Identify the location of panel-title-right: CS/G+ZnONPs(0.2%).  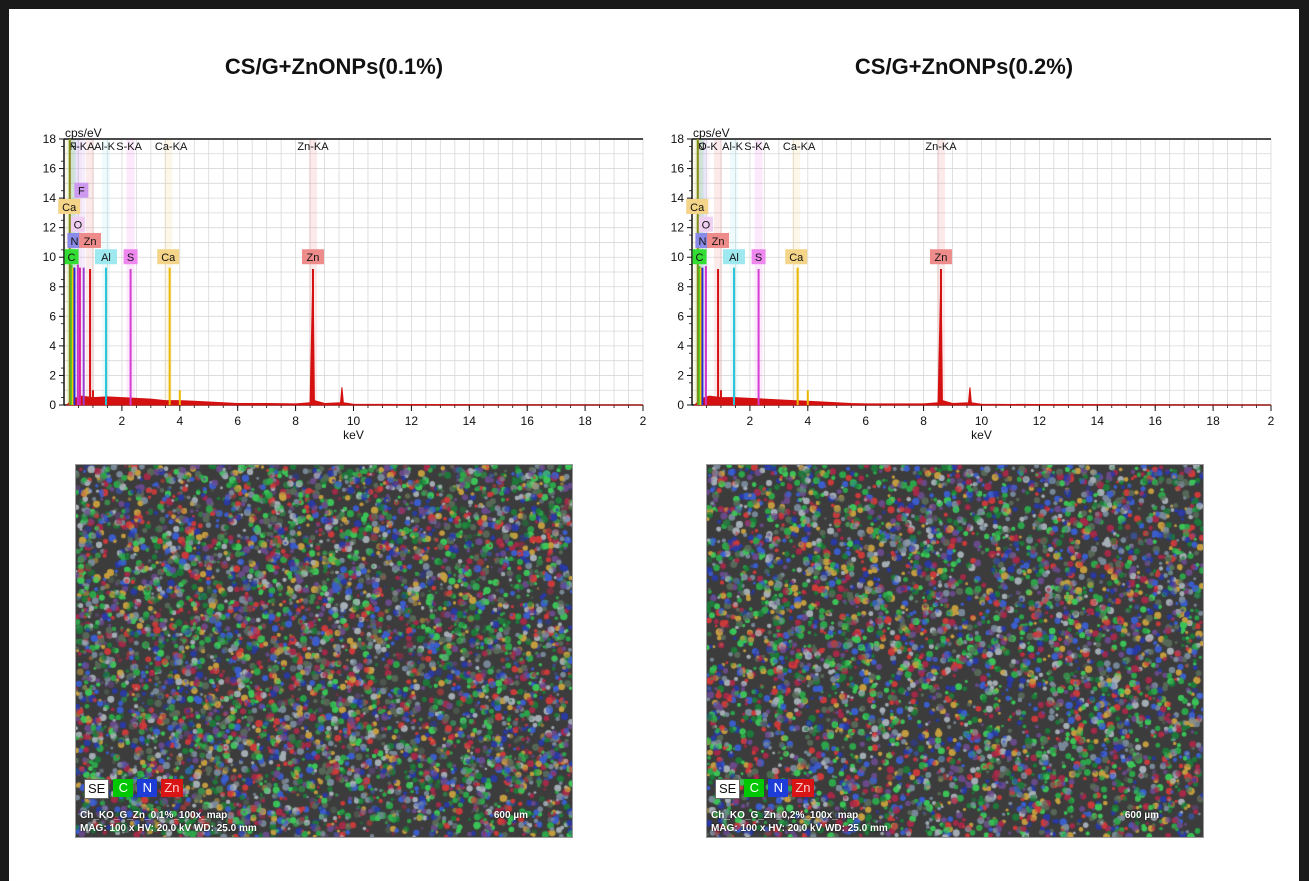
(964, 66).